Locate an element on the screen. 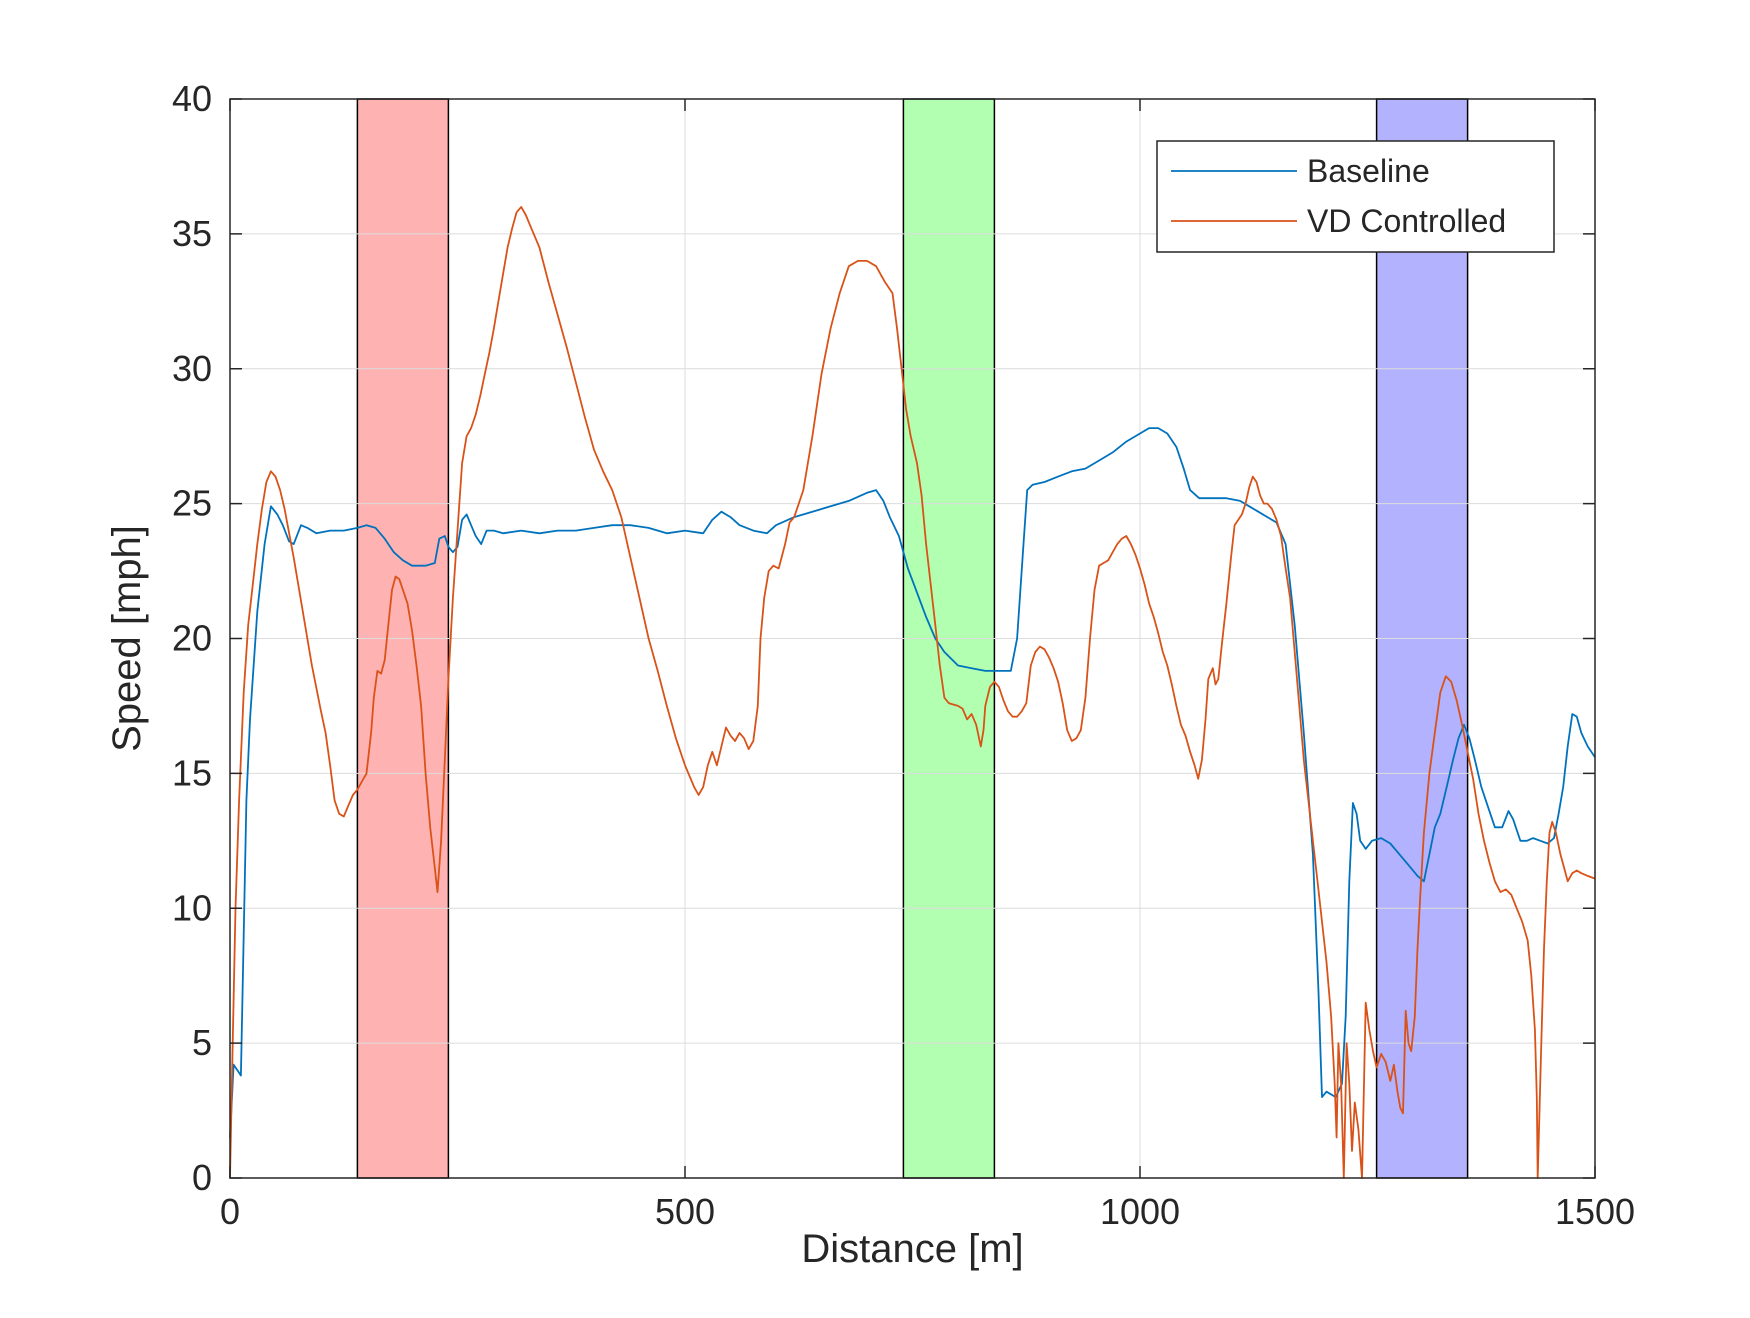 The height and width of the screenshot is (1318, 1750). x-tick-label: 1000 is located at coordinates (1140, 1211).